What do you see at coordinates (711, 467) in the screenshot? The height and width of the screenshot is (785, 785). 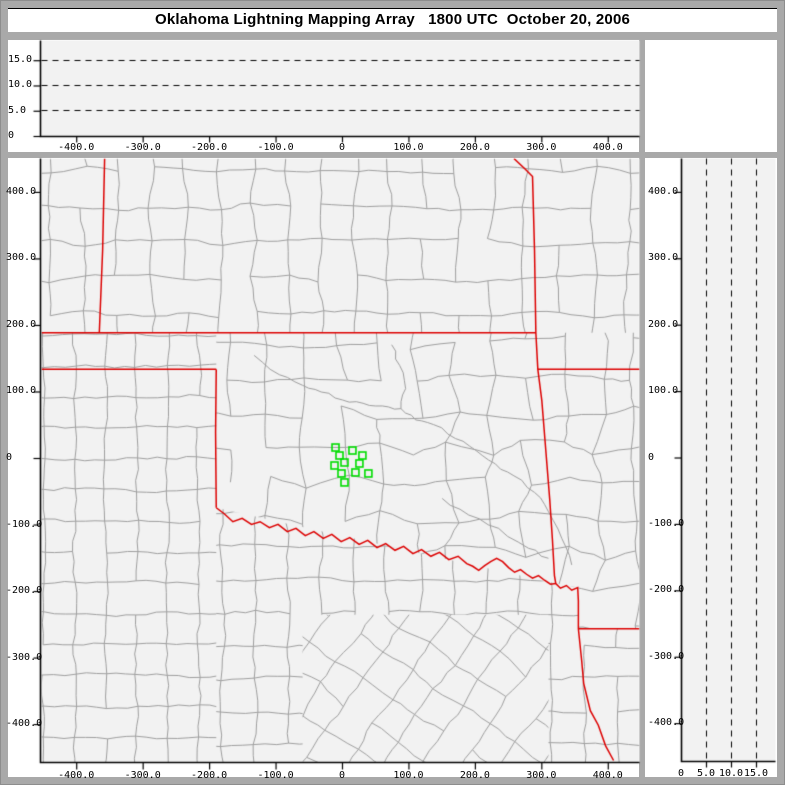 I see `altitude-ns-panel` at bounding box center [711, 467].